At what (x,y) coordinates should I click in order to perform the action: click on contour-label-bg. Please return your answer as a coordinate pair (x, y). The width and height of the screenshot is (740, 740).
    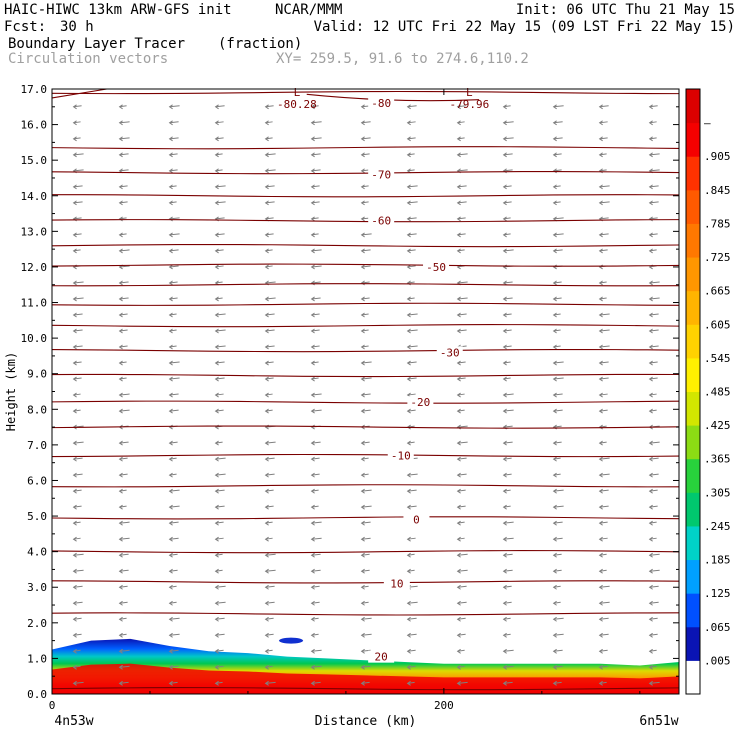
    Looking at the image, I should click on (381, 103).